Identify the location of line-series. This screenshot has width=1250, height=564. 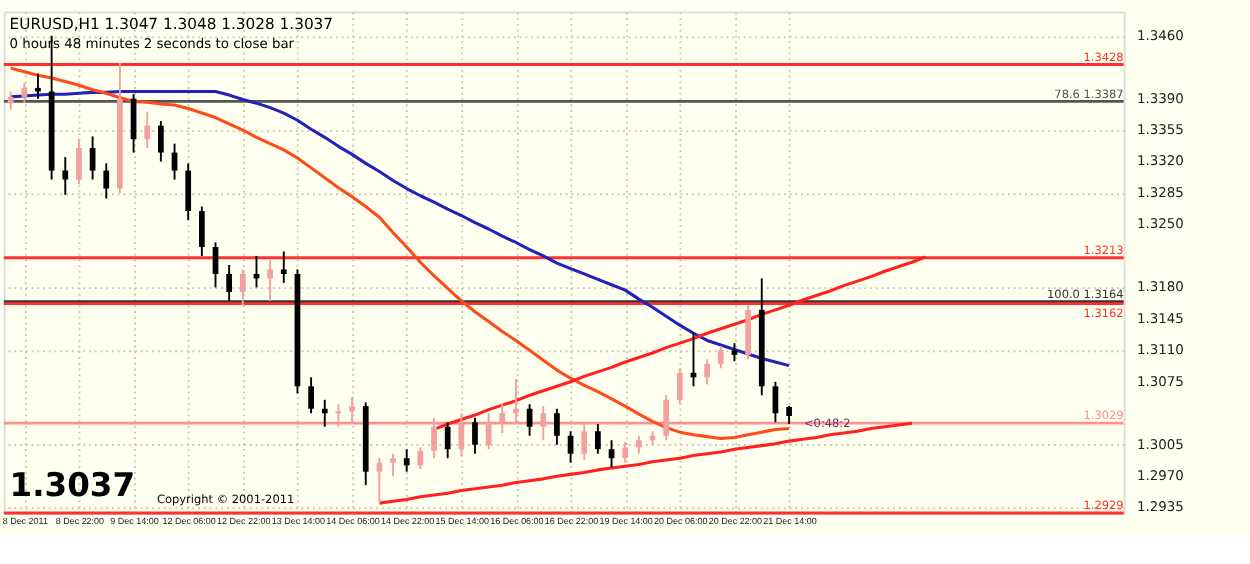
(645, 463).